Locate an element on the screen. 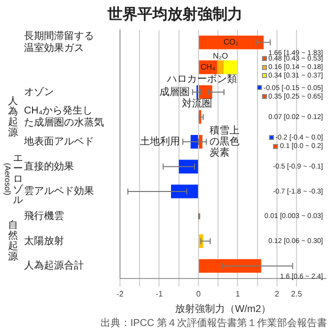 This screenshot has height=330, width=330. y-tick-label: 飛行機雲 is located at coordinates (44, 216).